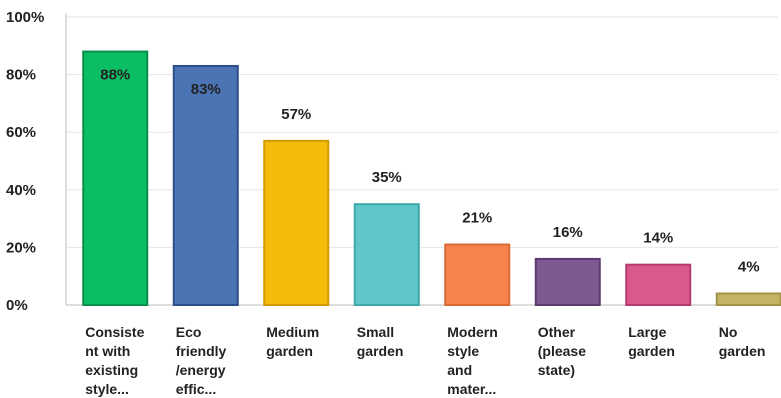  What do you see at coordinates (658, 238) in the screenshot?
I see `data-label: 14%` at bounding box center [658, 238].